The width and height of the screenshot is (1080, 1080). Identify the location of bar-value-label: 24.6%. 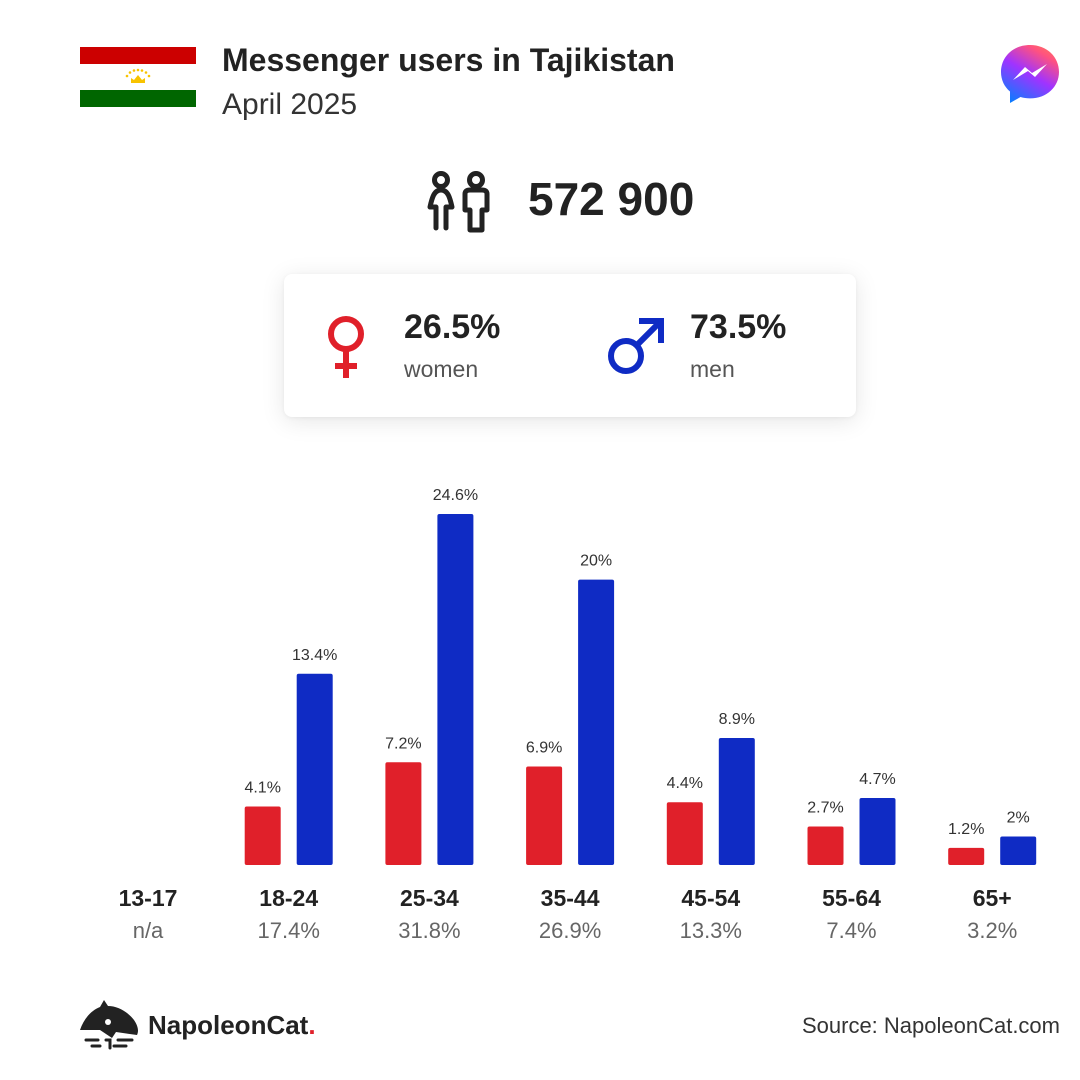
(455, 495).